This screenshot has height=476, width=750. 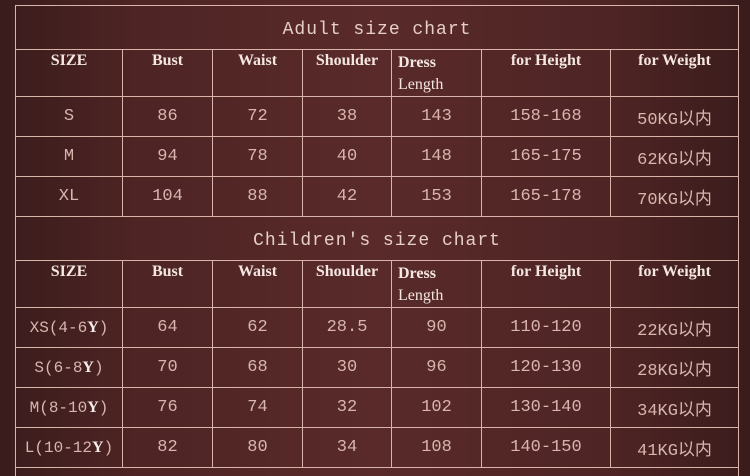 I want to click on cell-shoulder: 42, so click(x=347, y=197).